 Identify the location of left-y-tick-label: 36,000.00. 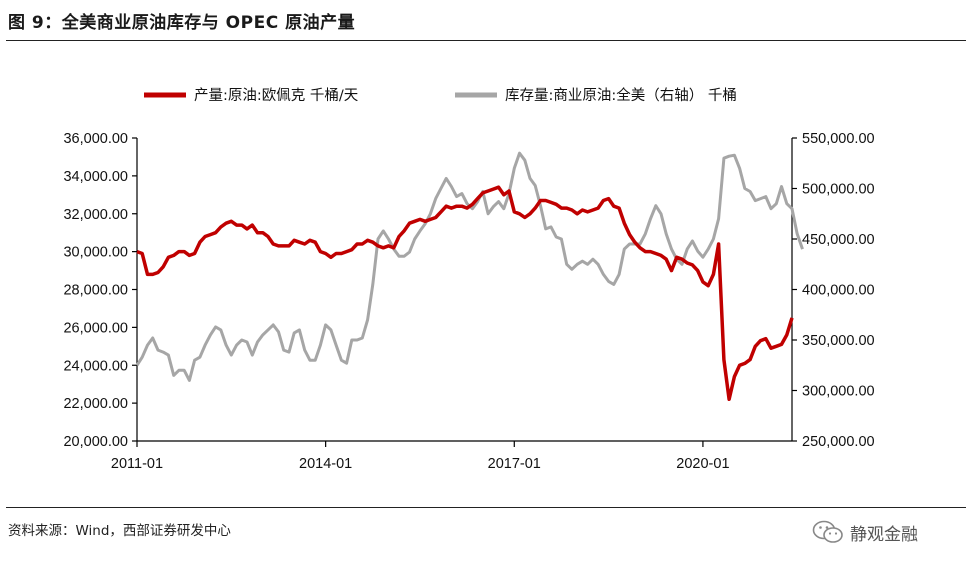
(95, 139).